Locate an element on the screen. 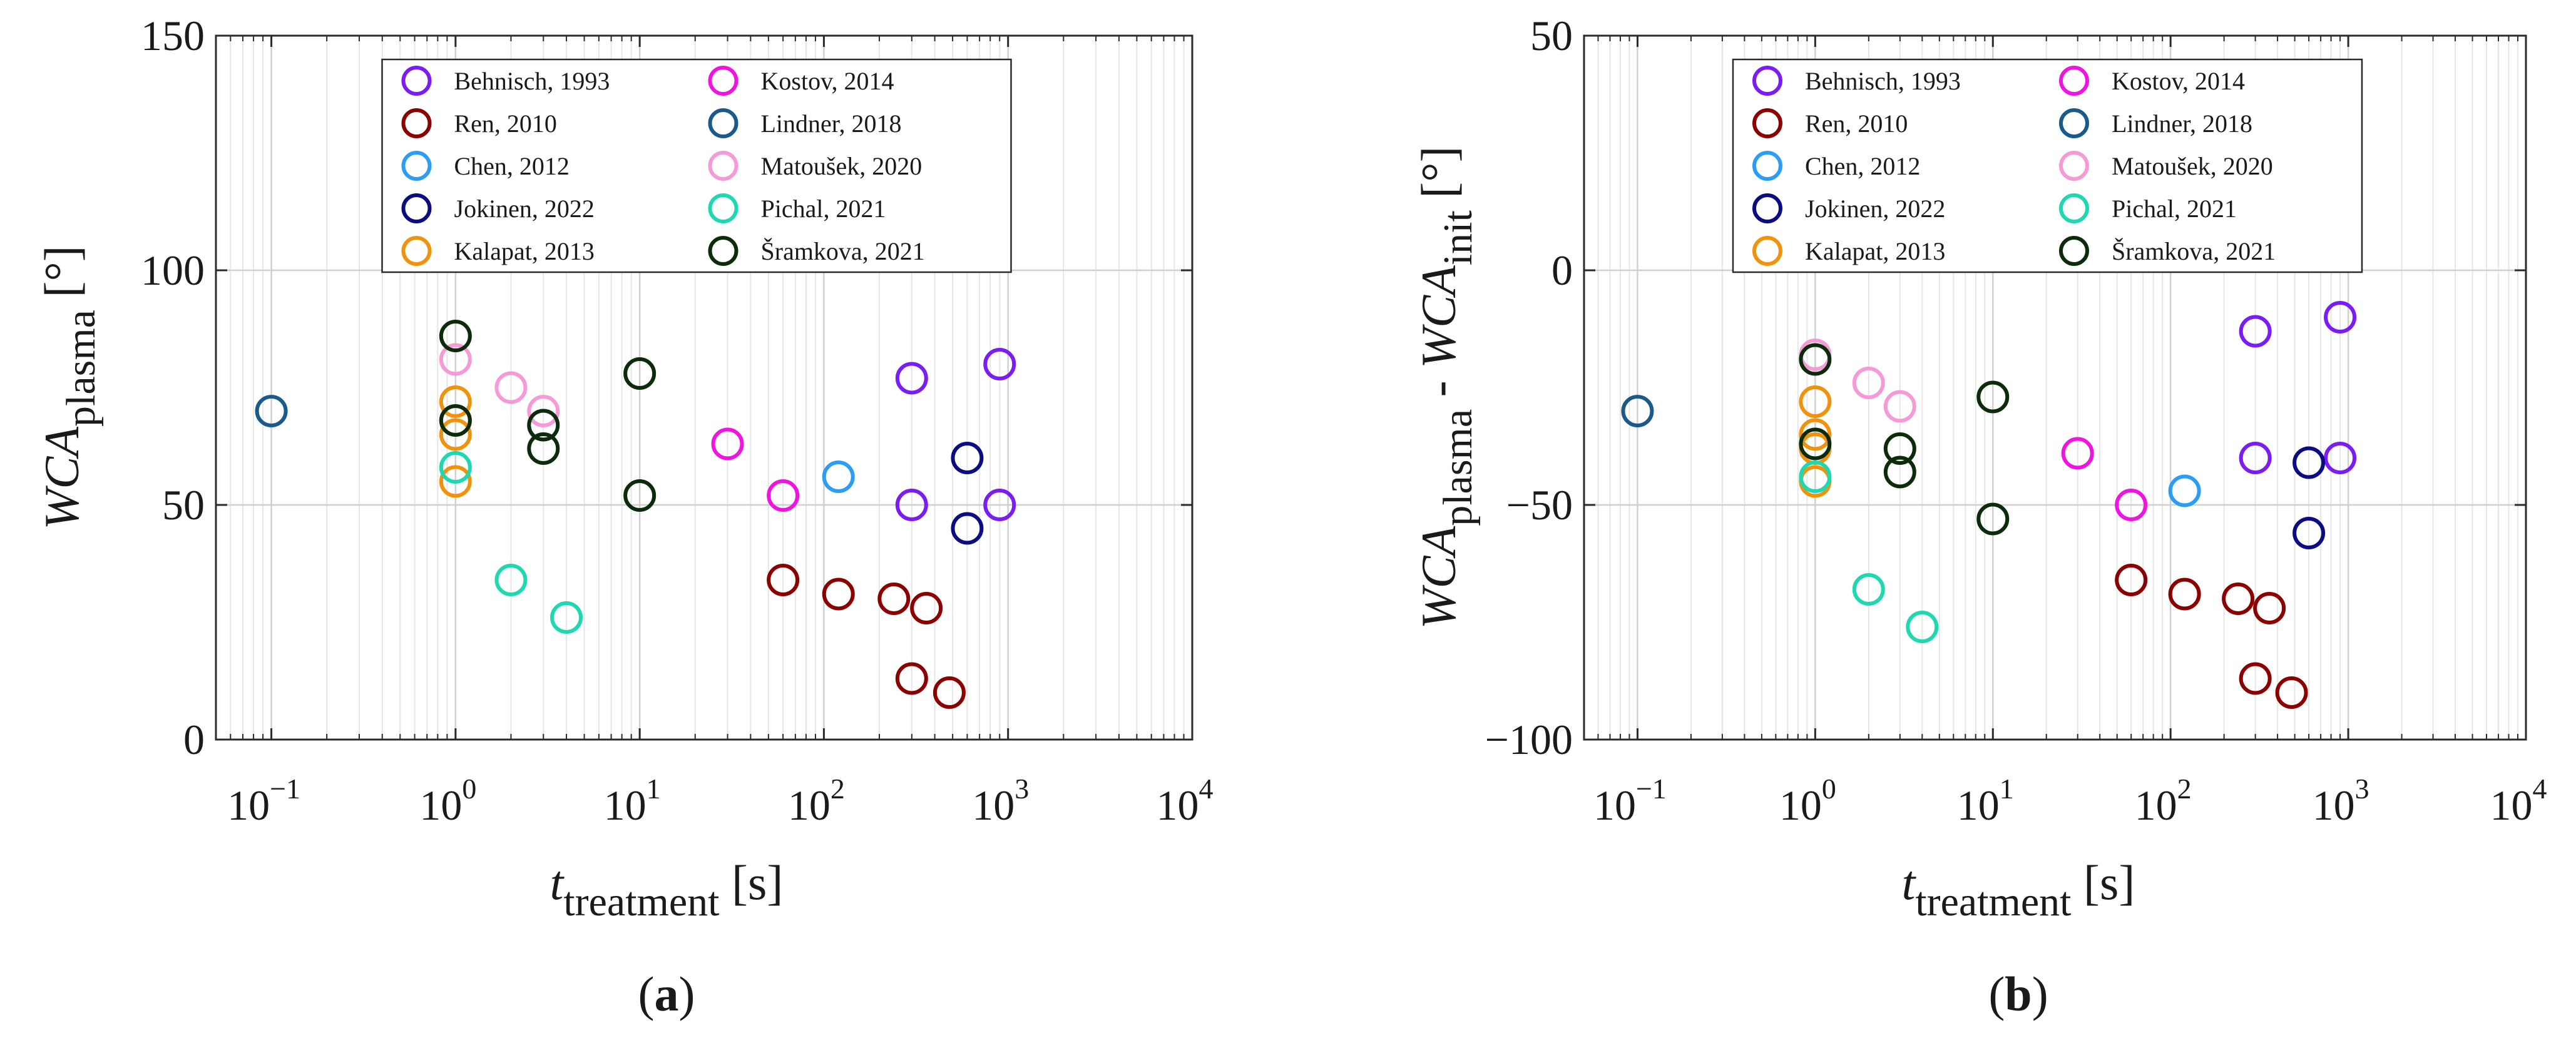  x-tick-label: 10⁻¹ is located at coordinates (1630, 801).